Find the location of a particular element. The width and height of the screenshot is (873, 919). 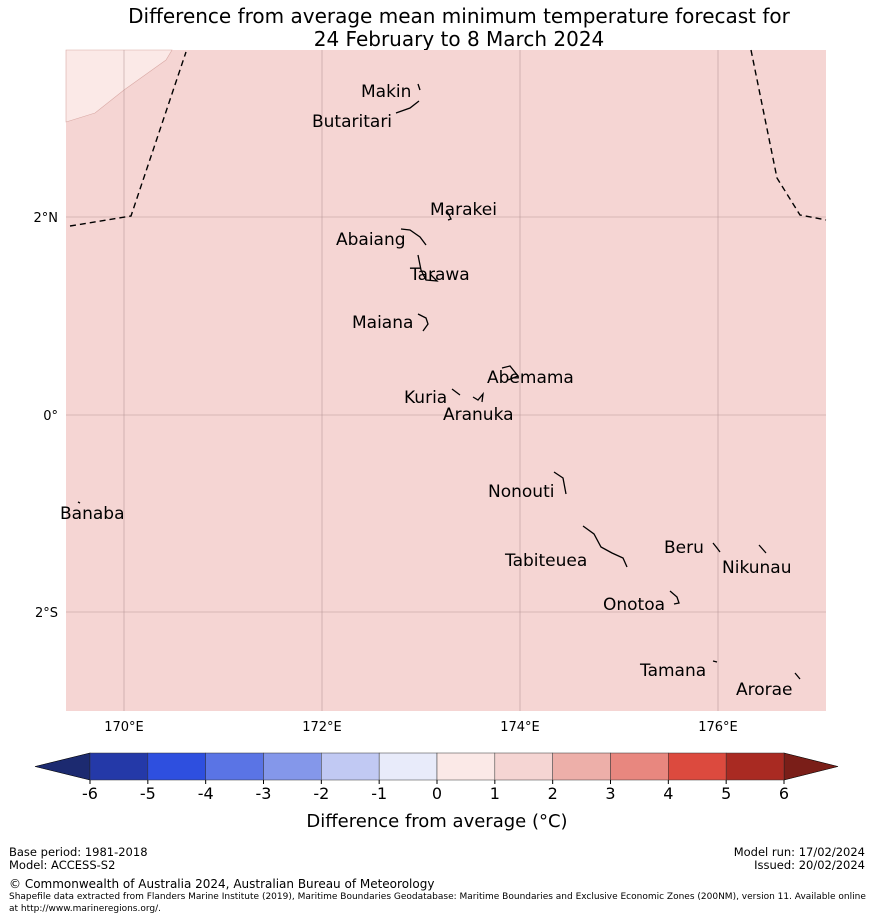

colorbar-tick-label: -2 is located at coordinates (321, 793).